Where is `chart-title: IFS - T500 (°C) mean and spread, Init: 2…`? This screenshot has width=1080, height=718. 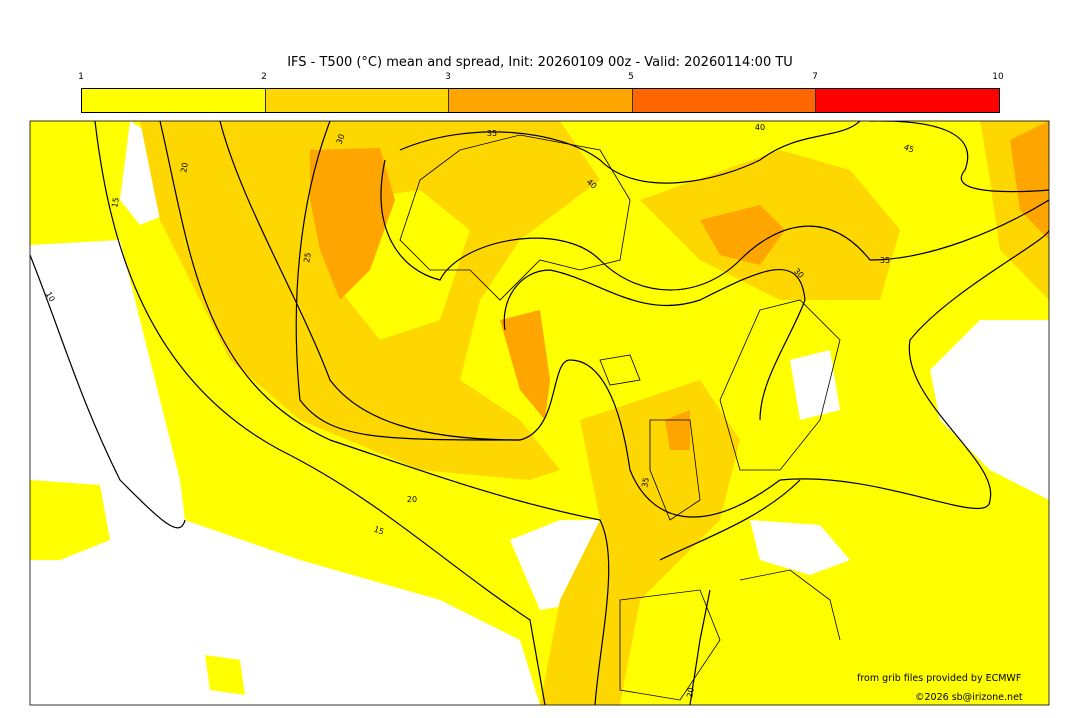 chart-title: IFS - T500 (°C) mean and spread, Init: 2… is located at coordinates (540, 62).